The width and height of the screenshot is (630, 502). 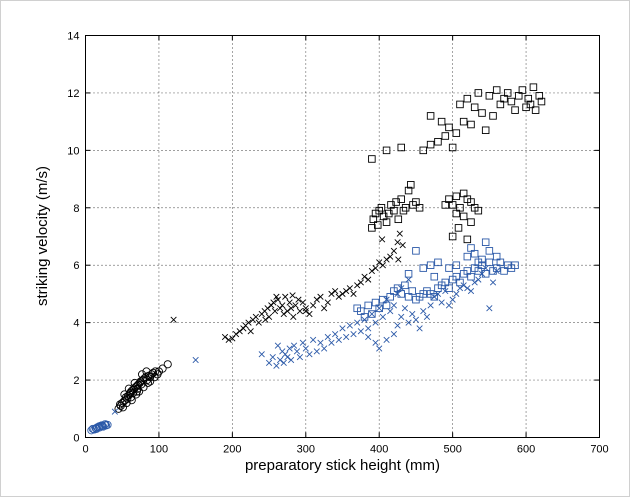 What do you see at coordinates (73, 37) in the screenshot?
I see `y-tick-label: 14` at bounding box center [73, 37].